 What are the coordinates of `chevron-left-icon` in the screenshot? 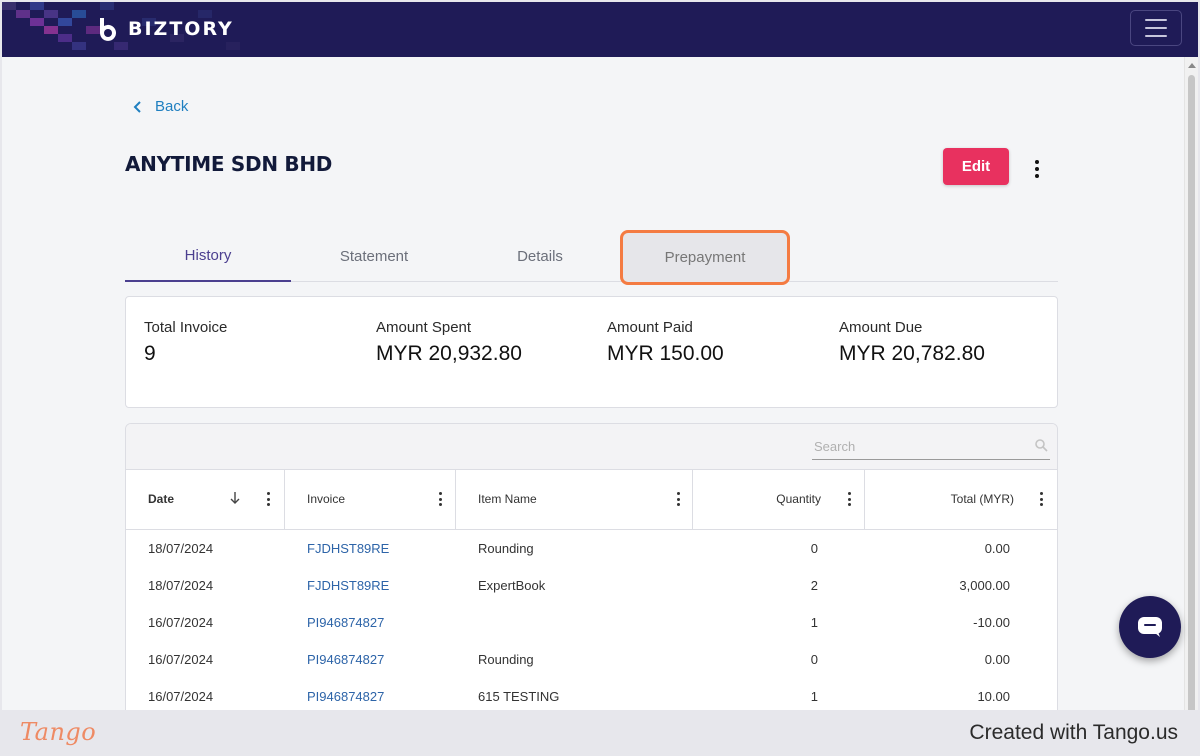 It's located at (137, 106).